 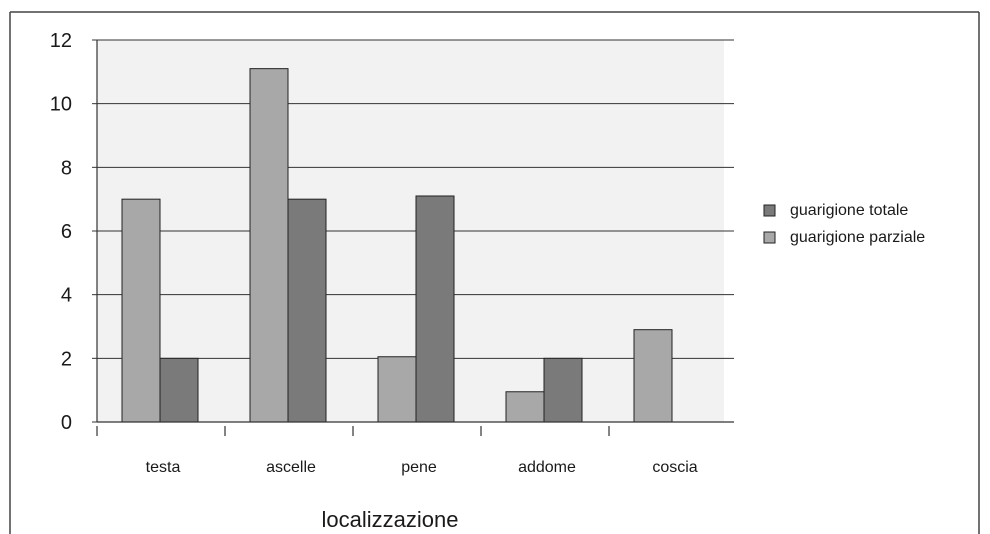 I want to click on bar-ascelle-totale, so click(x=307, y=310).